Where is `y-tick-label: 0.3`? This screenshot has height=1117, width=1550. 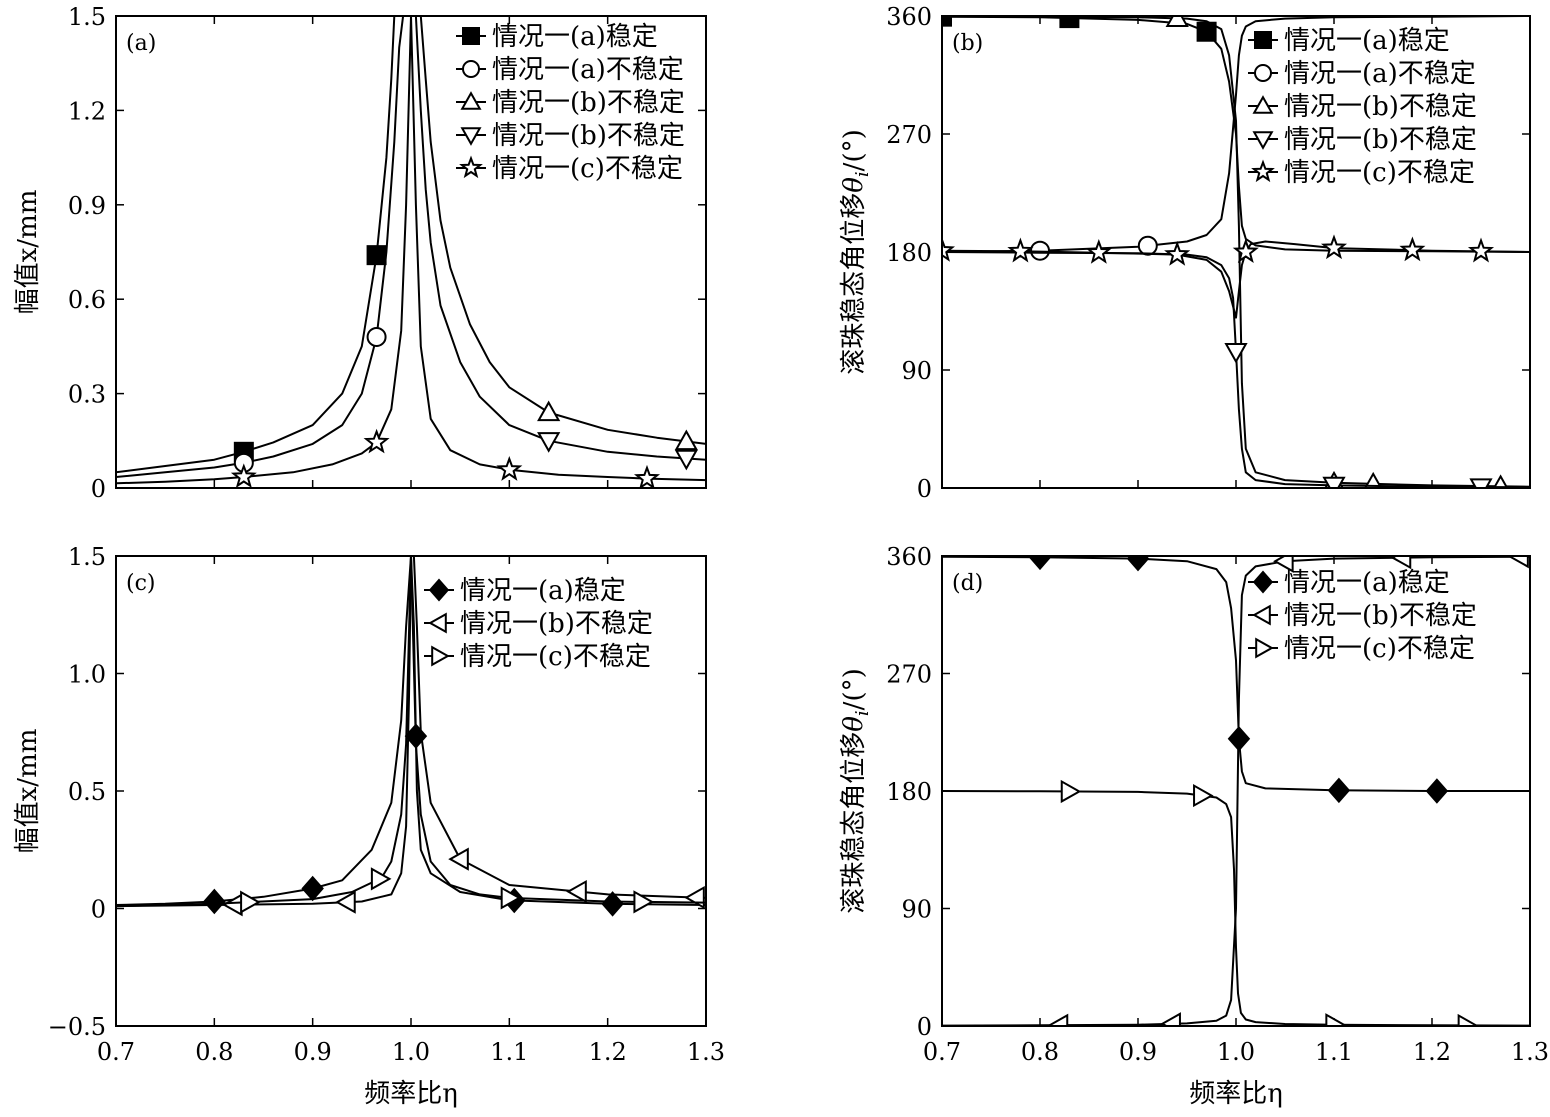 y-tick-label: 0.3 is located at coordinates (87, 395).